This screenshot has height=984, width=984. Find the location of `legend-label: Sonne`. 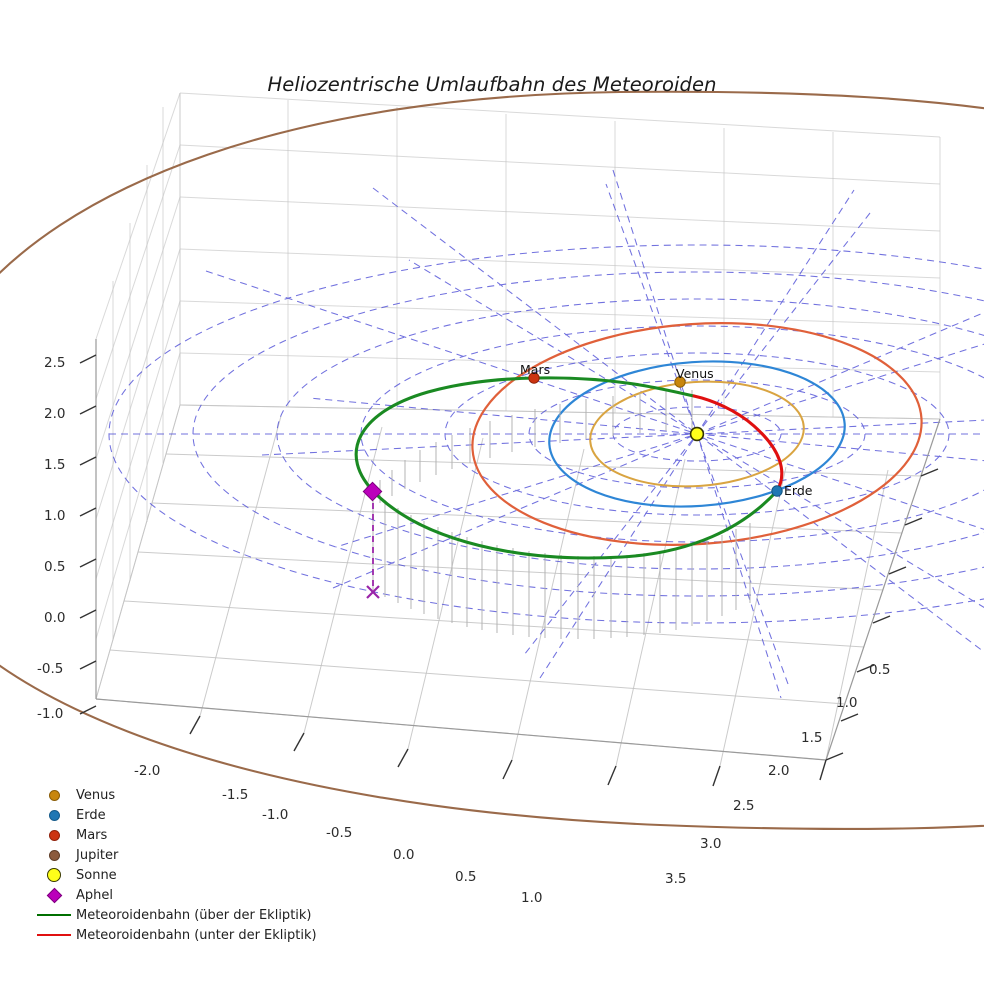

legend-label: Sonne is located at coordinates (96, 875).